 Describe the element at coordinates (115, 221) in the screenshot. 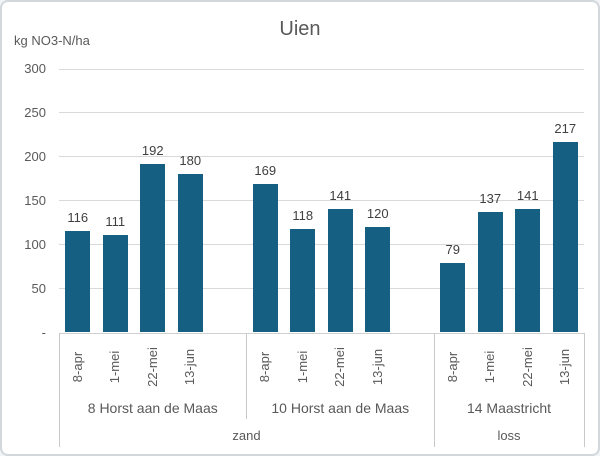

I see `bar-value-label: 111` at that location.